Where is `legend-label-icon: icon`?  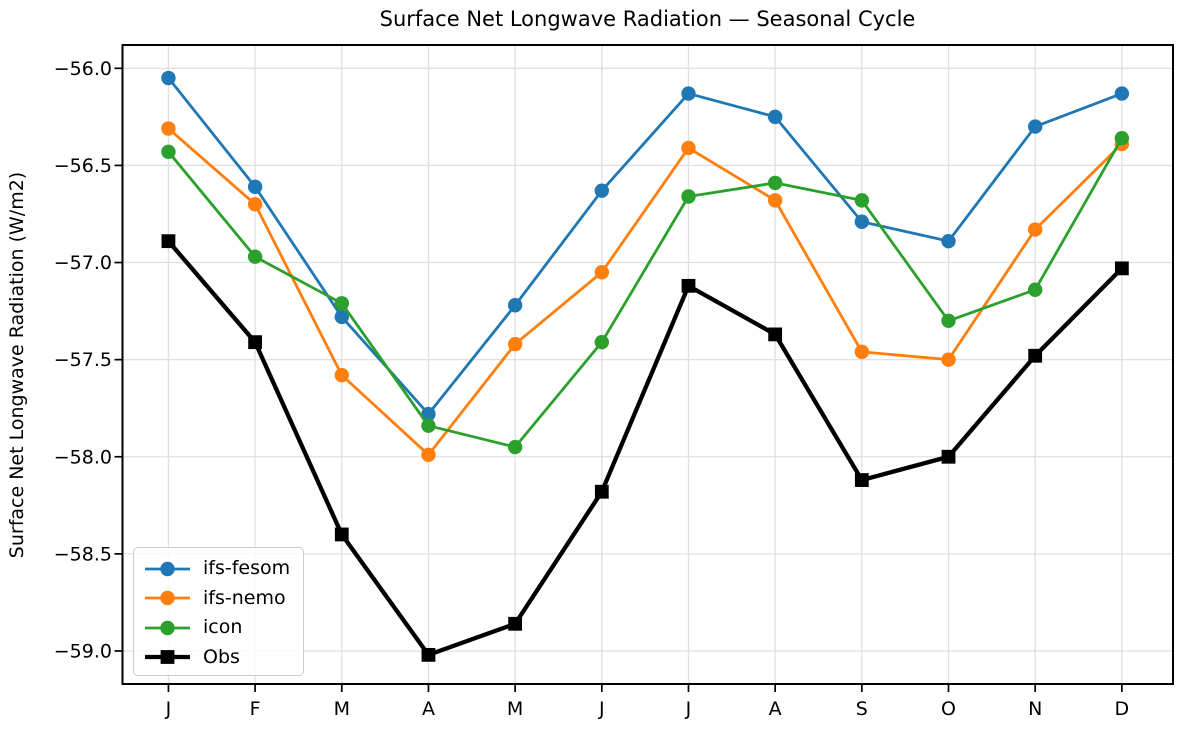 legend-label-icon: icon is located at coordinates (223, 627).